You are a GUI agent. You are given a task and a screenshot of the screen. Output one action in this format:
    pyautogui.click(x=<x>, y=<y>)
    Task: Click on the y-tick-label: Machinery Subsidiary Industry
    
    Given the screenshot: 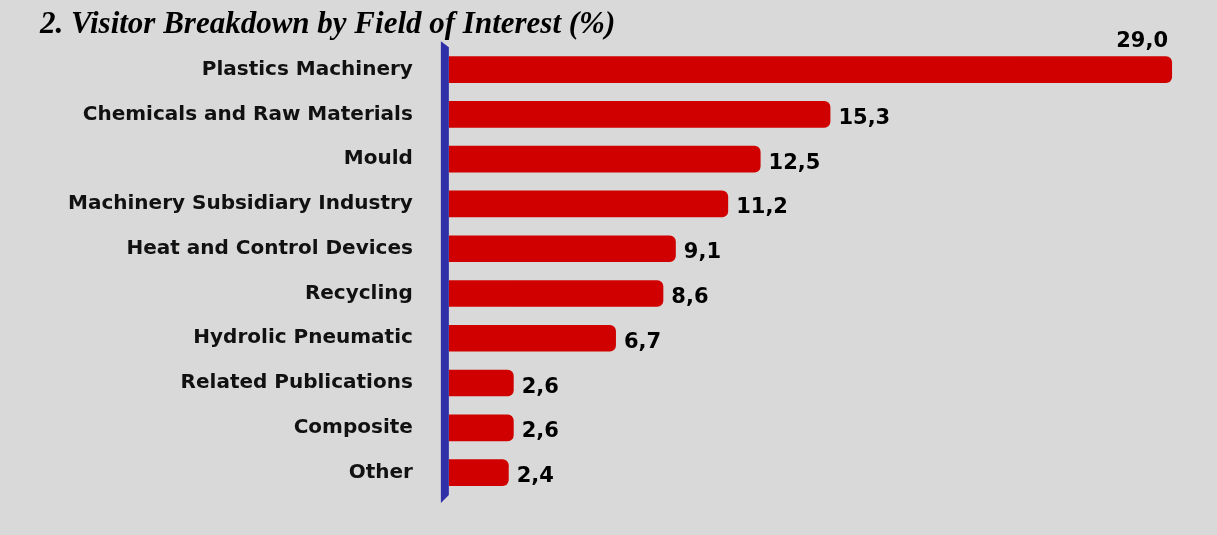 What is the action you would take?
    pyautogui.click(x=240, y=202)
    